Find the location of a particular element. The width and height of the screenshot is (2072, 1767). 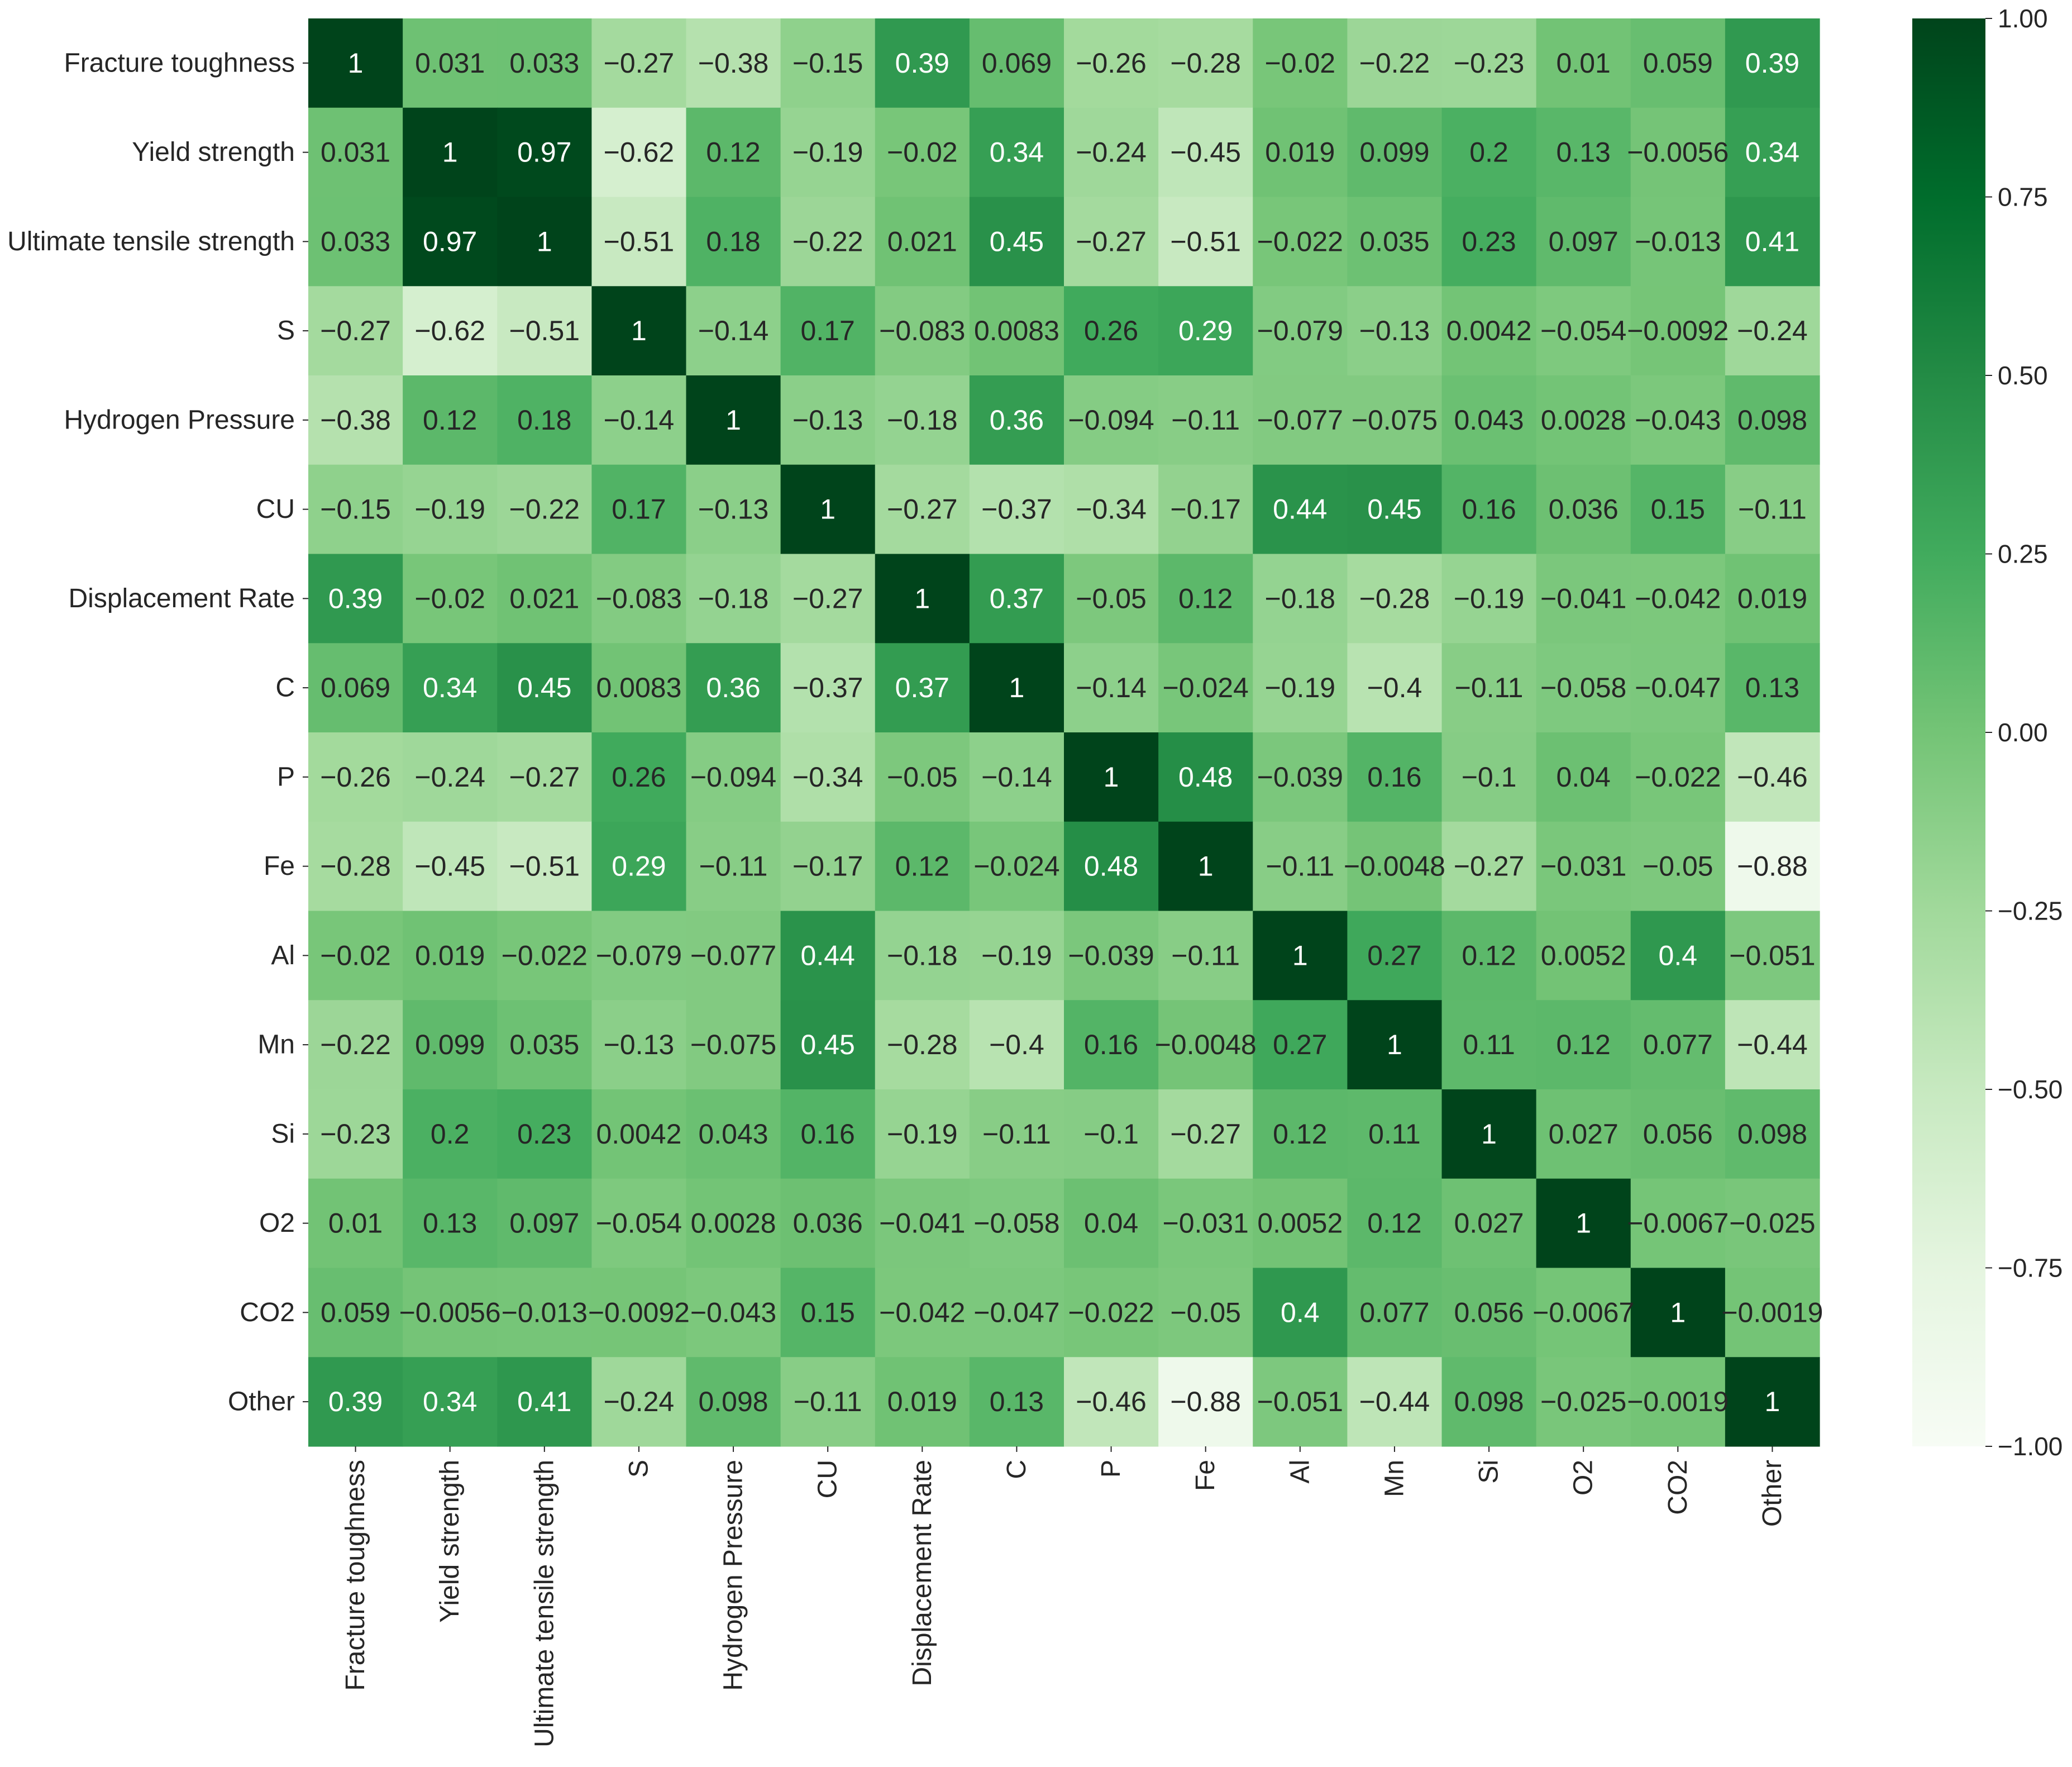

cell-value-label: −0.24 is located at coordinates (1772, 330).